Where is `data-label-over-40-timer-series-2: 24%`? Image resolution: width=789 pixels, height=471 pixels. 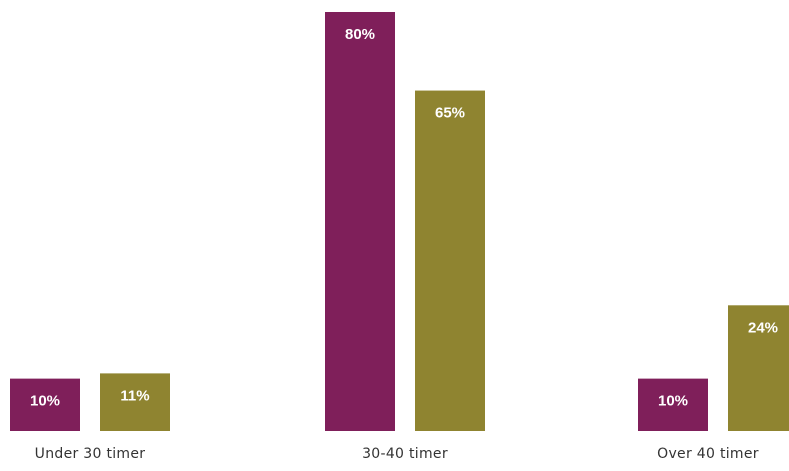 data-label-over-40-timer-series-2: 24% is located at coordinates (763, 327).